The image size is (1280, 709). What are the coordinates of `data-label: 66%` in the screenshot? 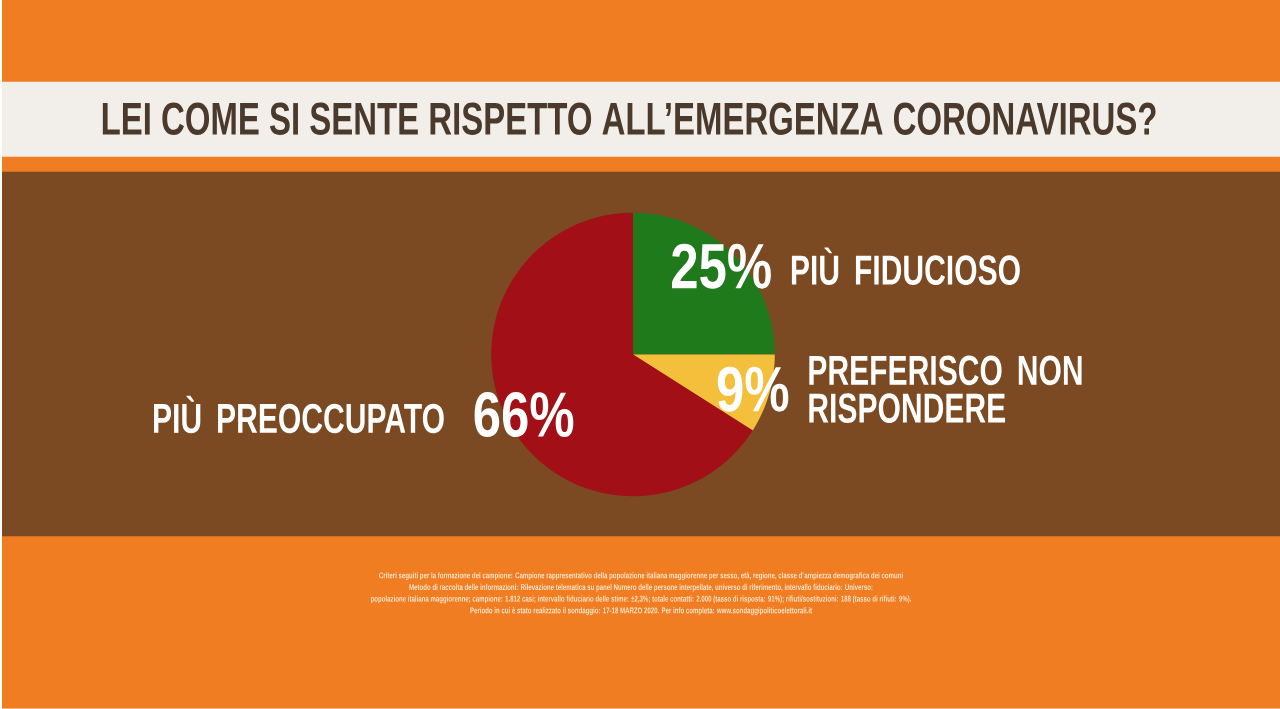 It's located at (524, 415).